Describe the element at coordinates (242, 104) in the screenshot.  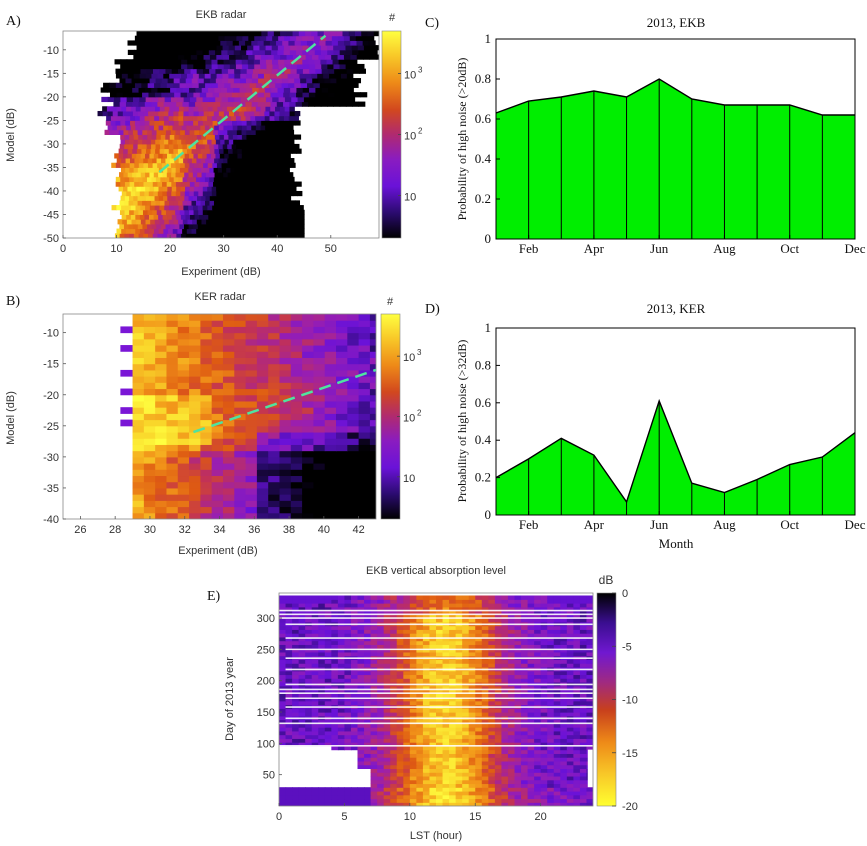
I see `fit-line-a` at that location.